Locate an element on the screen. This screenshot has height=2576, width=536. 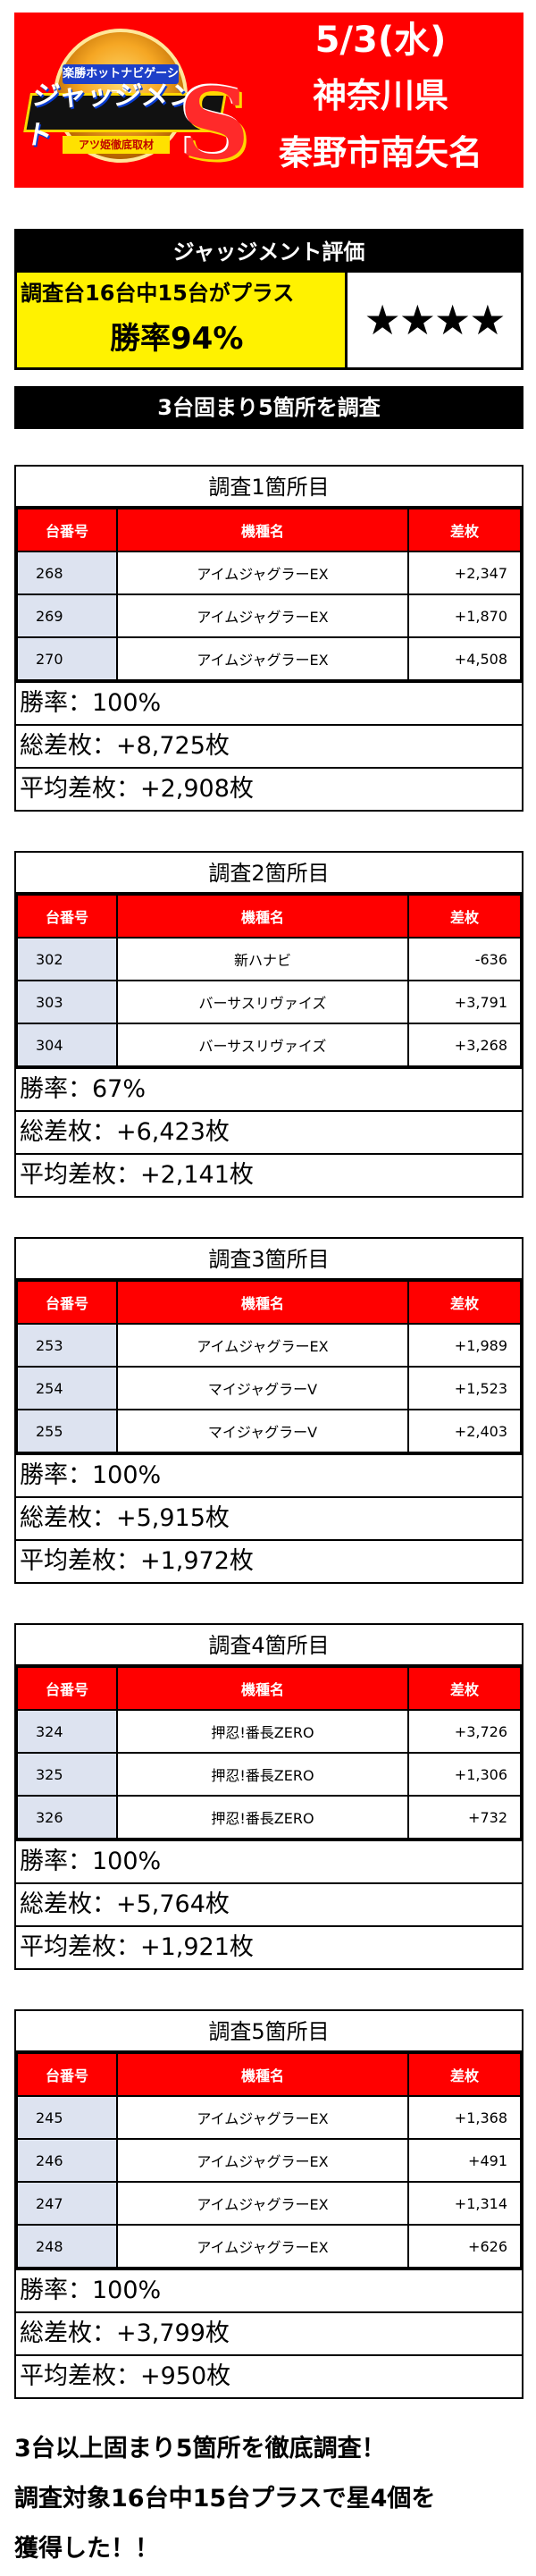
survey-title: 調査4箇所目 is located at coordinates (269, 1646).